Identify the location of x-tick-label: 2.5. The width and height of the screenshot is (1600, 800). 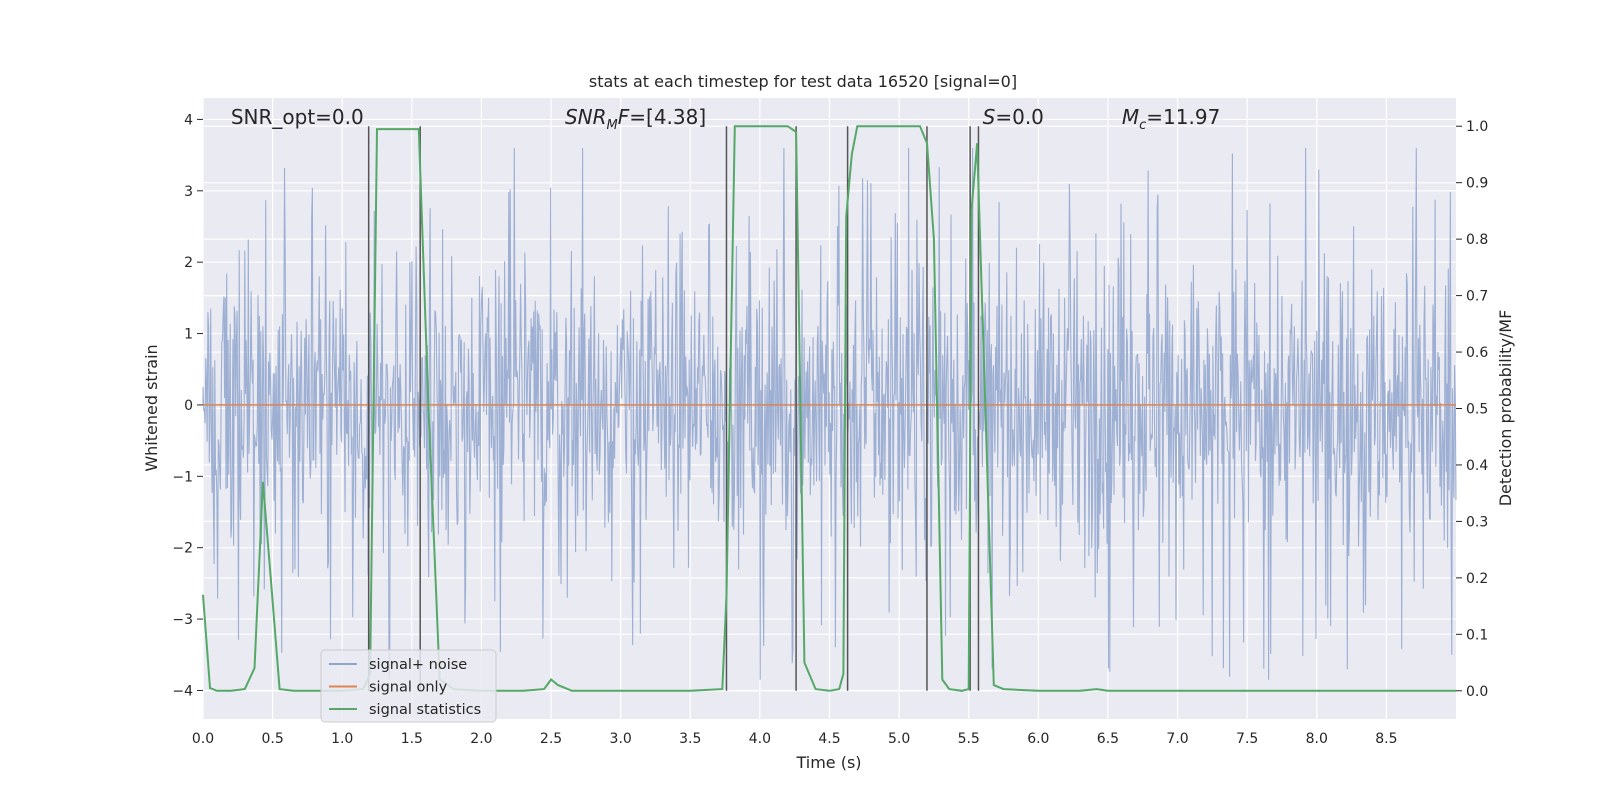
(551, 739).